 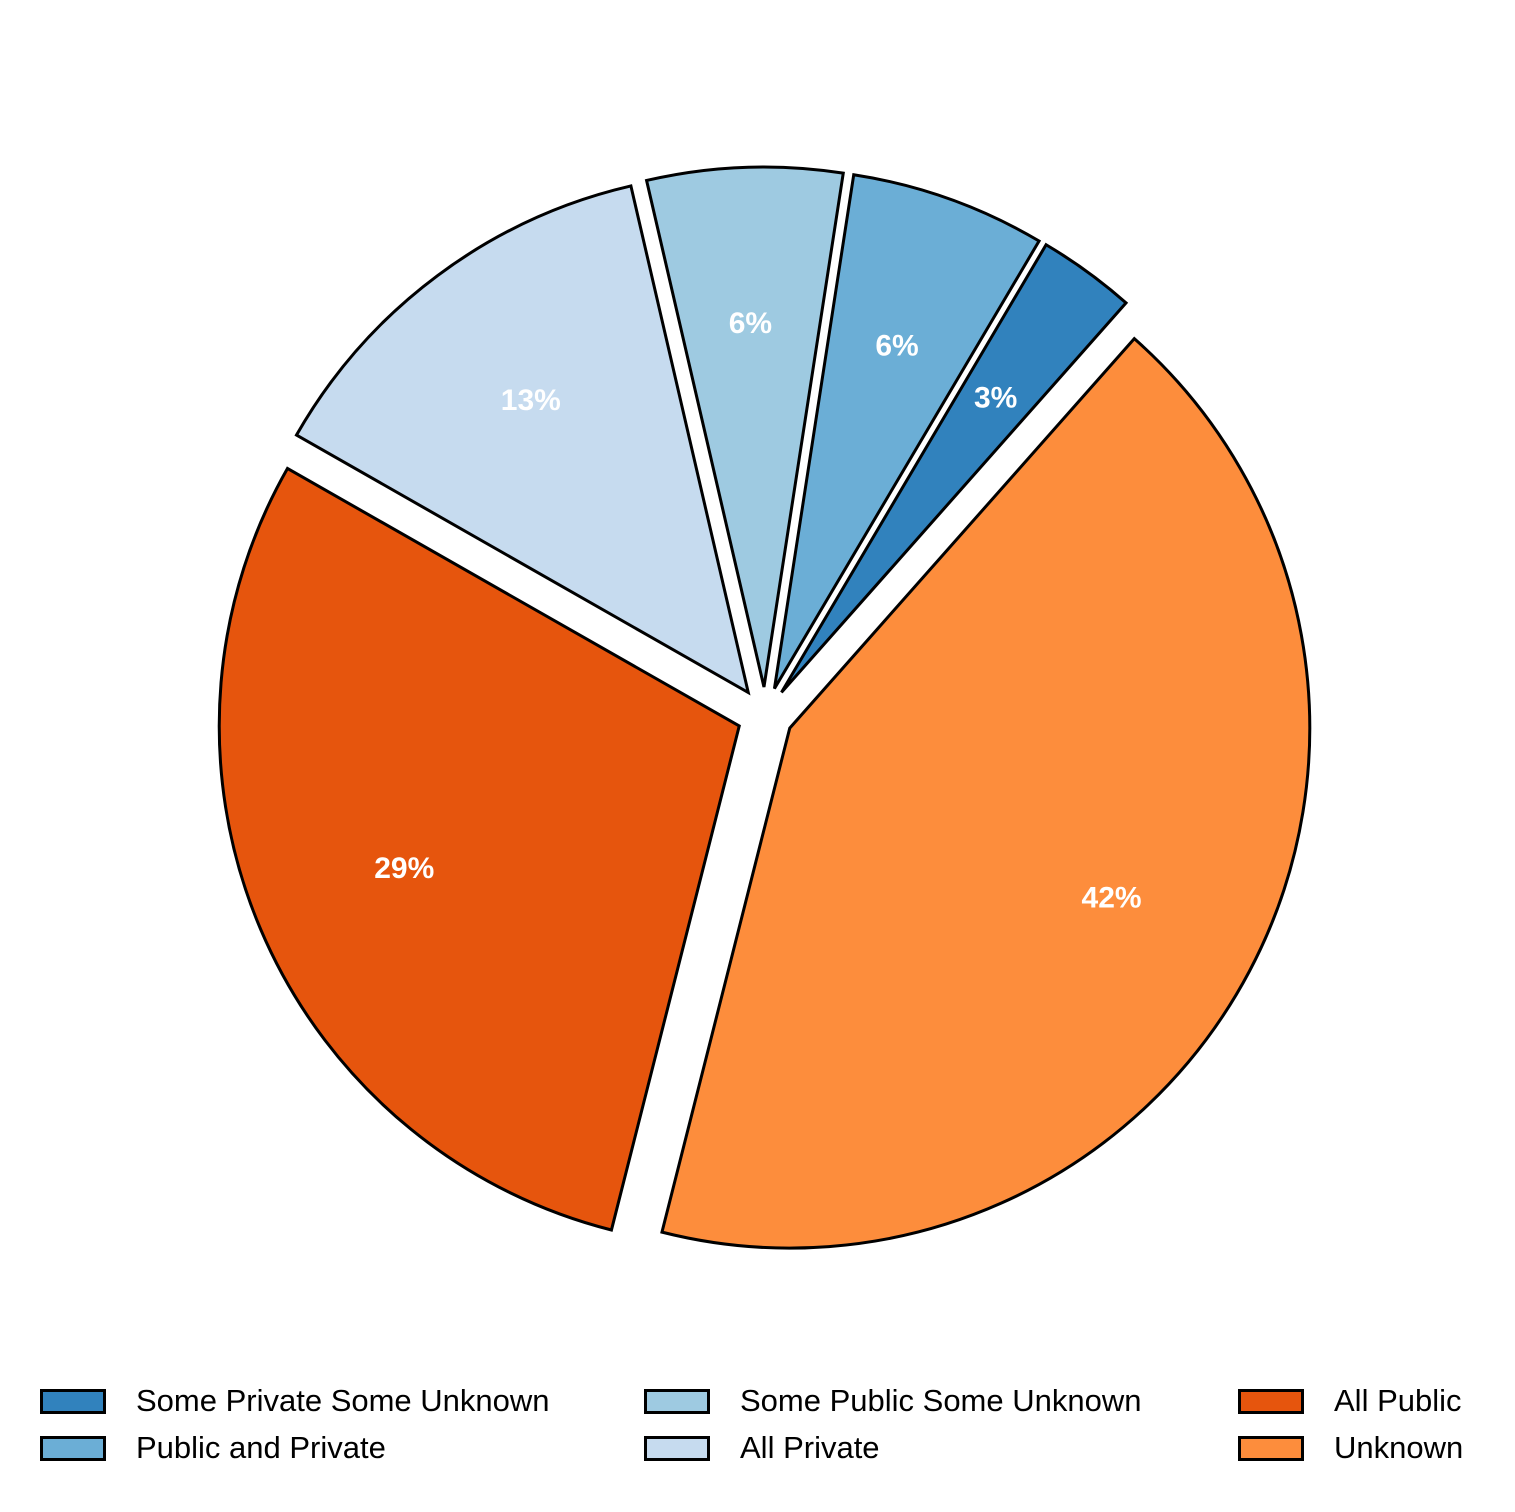 I want to click on legend-label: Unknown, so click(x=1399, y=1447).